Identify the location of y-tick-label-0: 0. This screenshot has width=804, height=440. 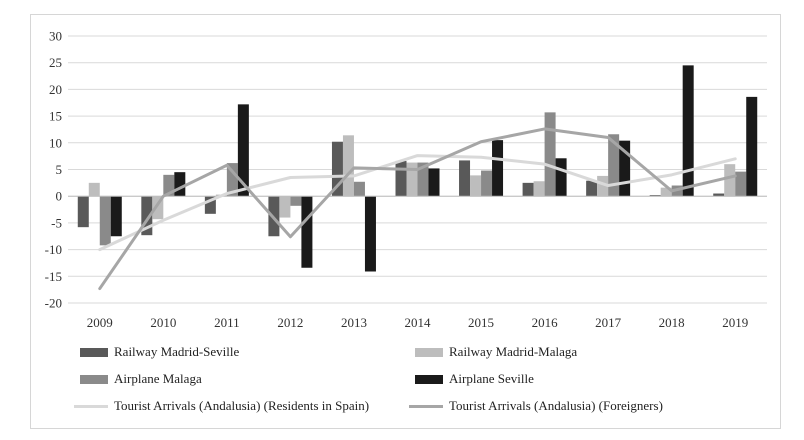
(59, 196).